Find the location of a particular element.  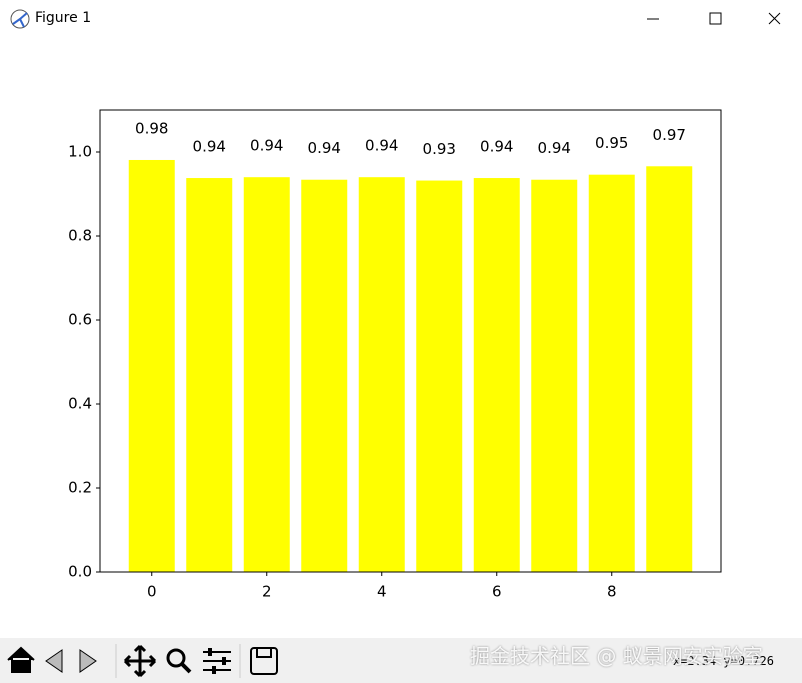

forward-button is located at coordinates (88, 661).